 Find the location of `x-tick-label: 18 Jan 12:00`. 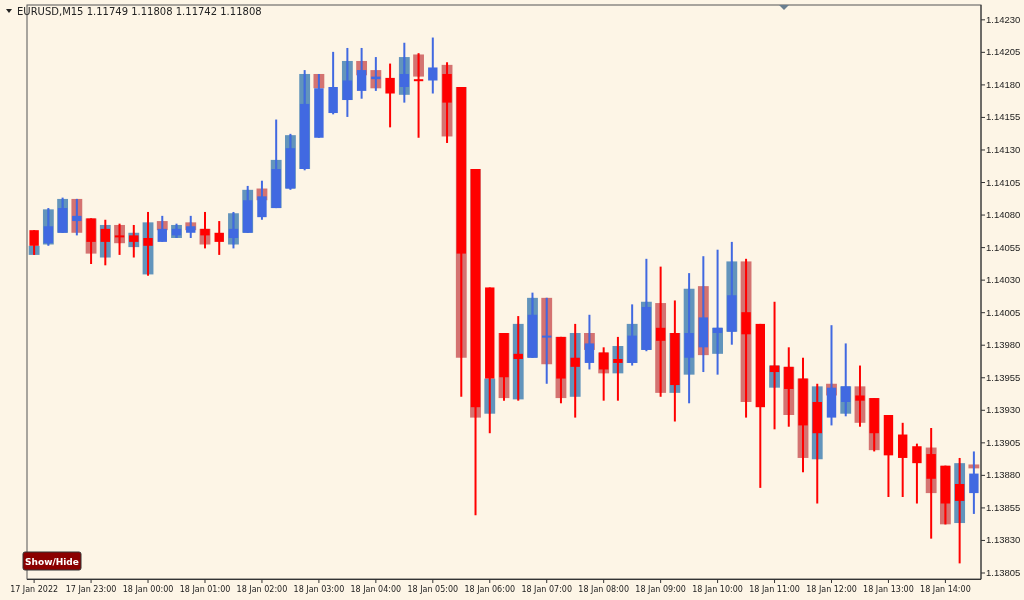

x-tick-label: 18 Jan 12:00 is located at coordinates (831, 589).